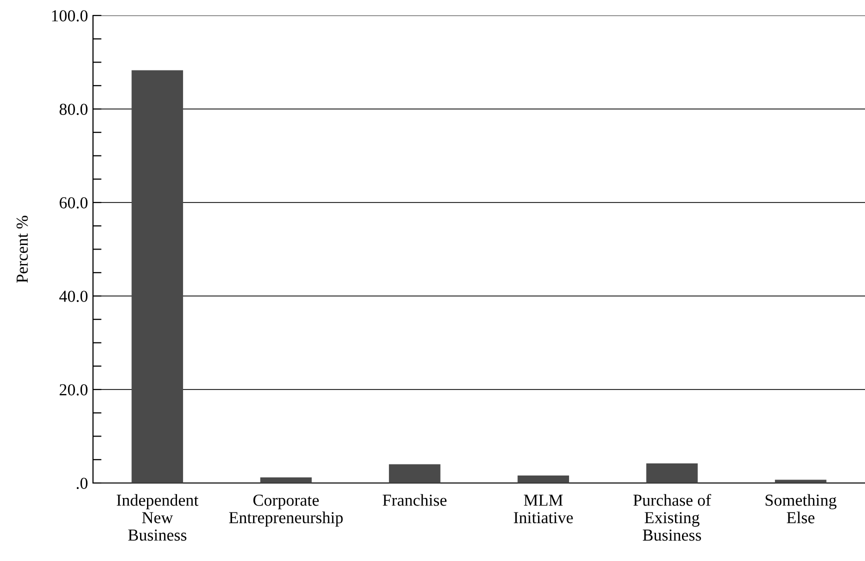  What do you see at coordinates (801, 509) in the screenshot?
I see `x-tick-label: Something Else` at bounding box center [801, 509].